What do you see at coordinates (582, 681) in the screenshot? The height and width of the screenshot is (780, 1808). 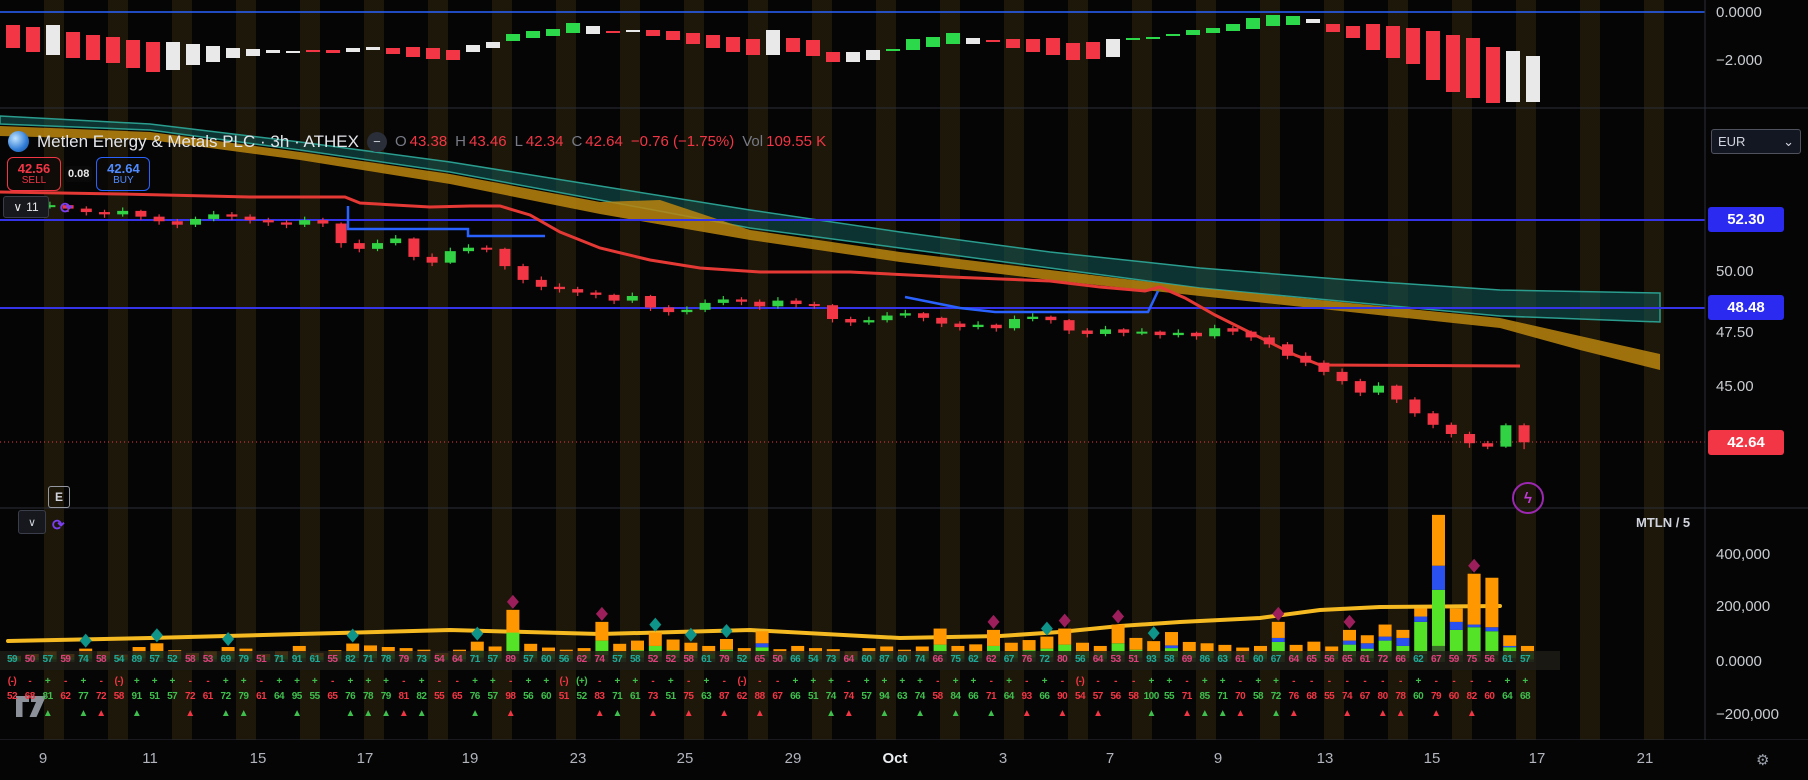 I see `osc-sign: (+)` at bounding box center [582, 681].